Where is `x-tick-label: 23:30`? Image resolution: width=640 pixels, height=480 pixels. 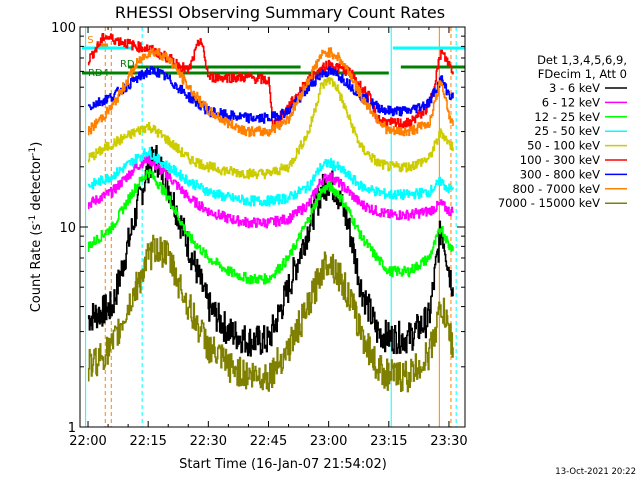
x-tick-label: 23:30 is located at coordinates (448, 441).